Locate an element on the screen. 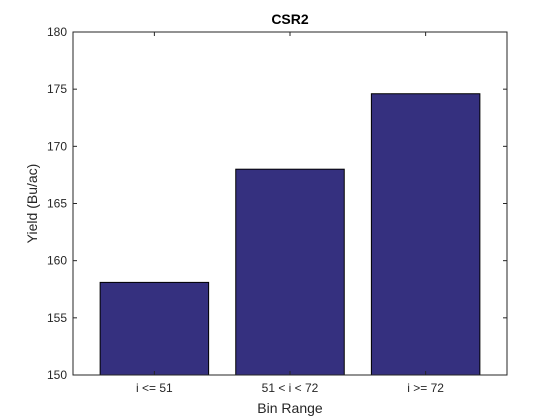 This screenshot has height=420, width=560. y-axis-label: Yield (Bu/ac) is located at coordinates (32, 204).